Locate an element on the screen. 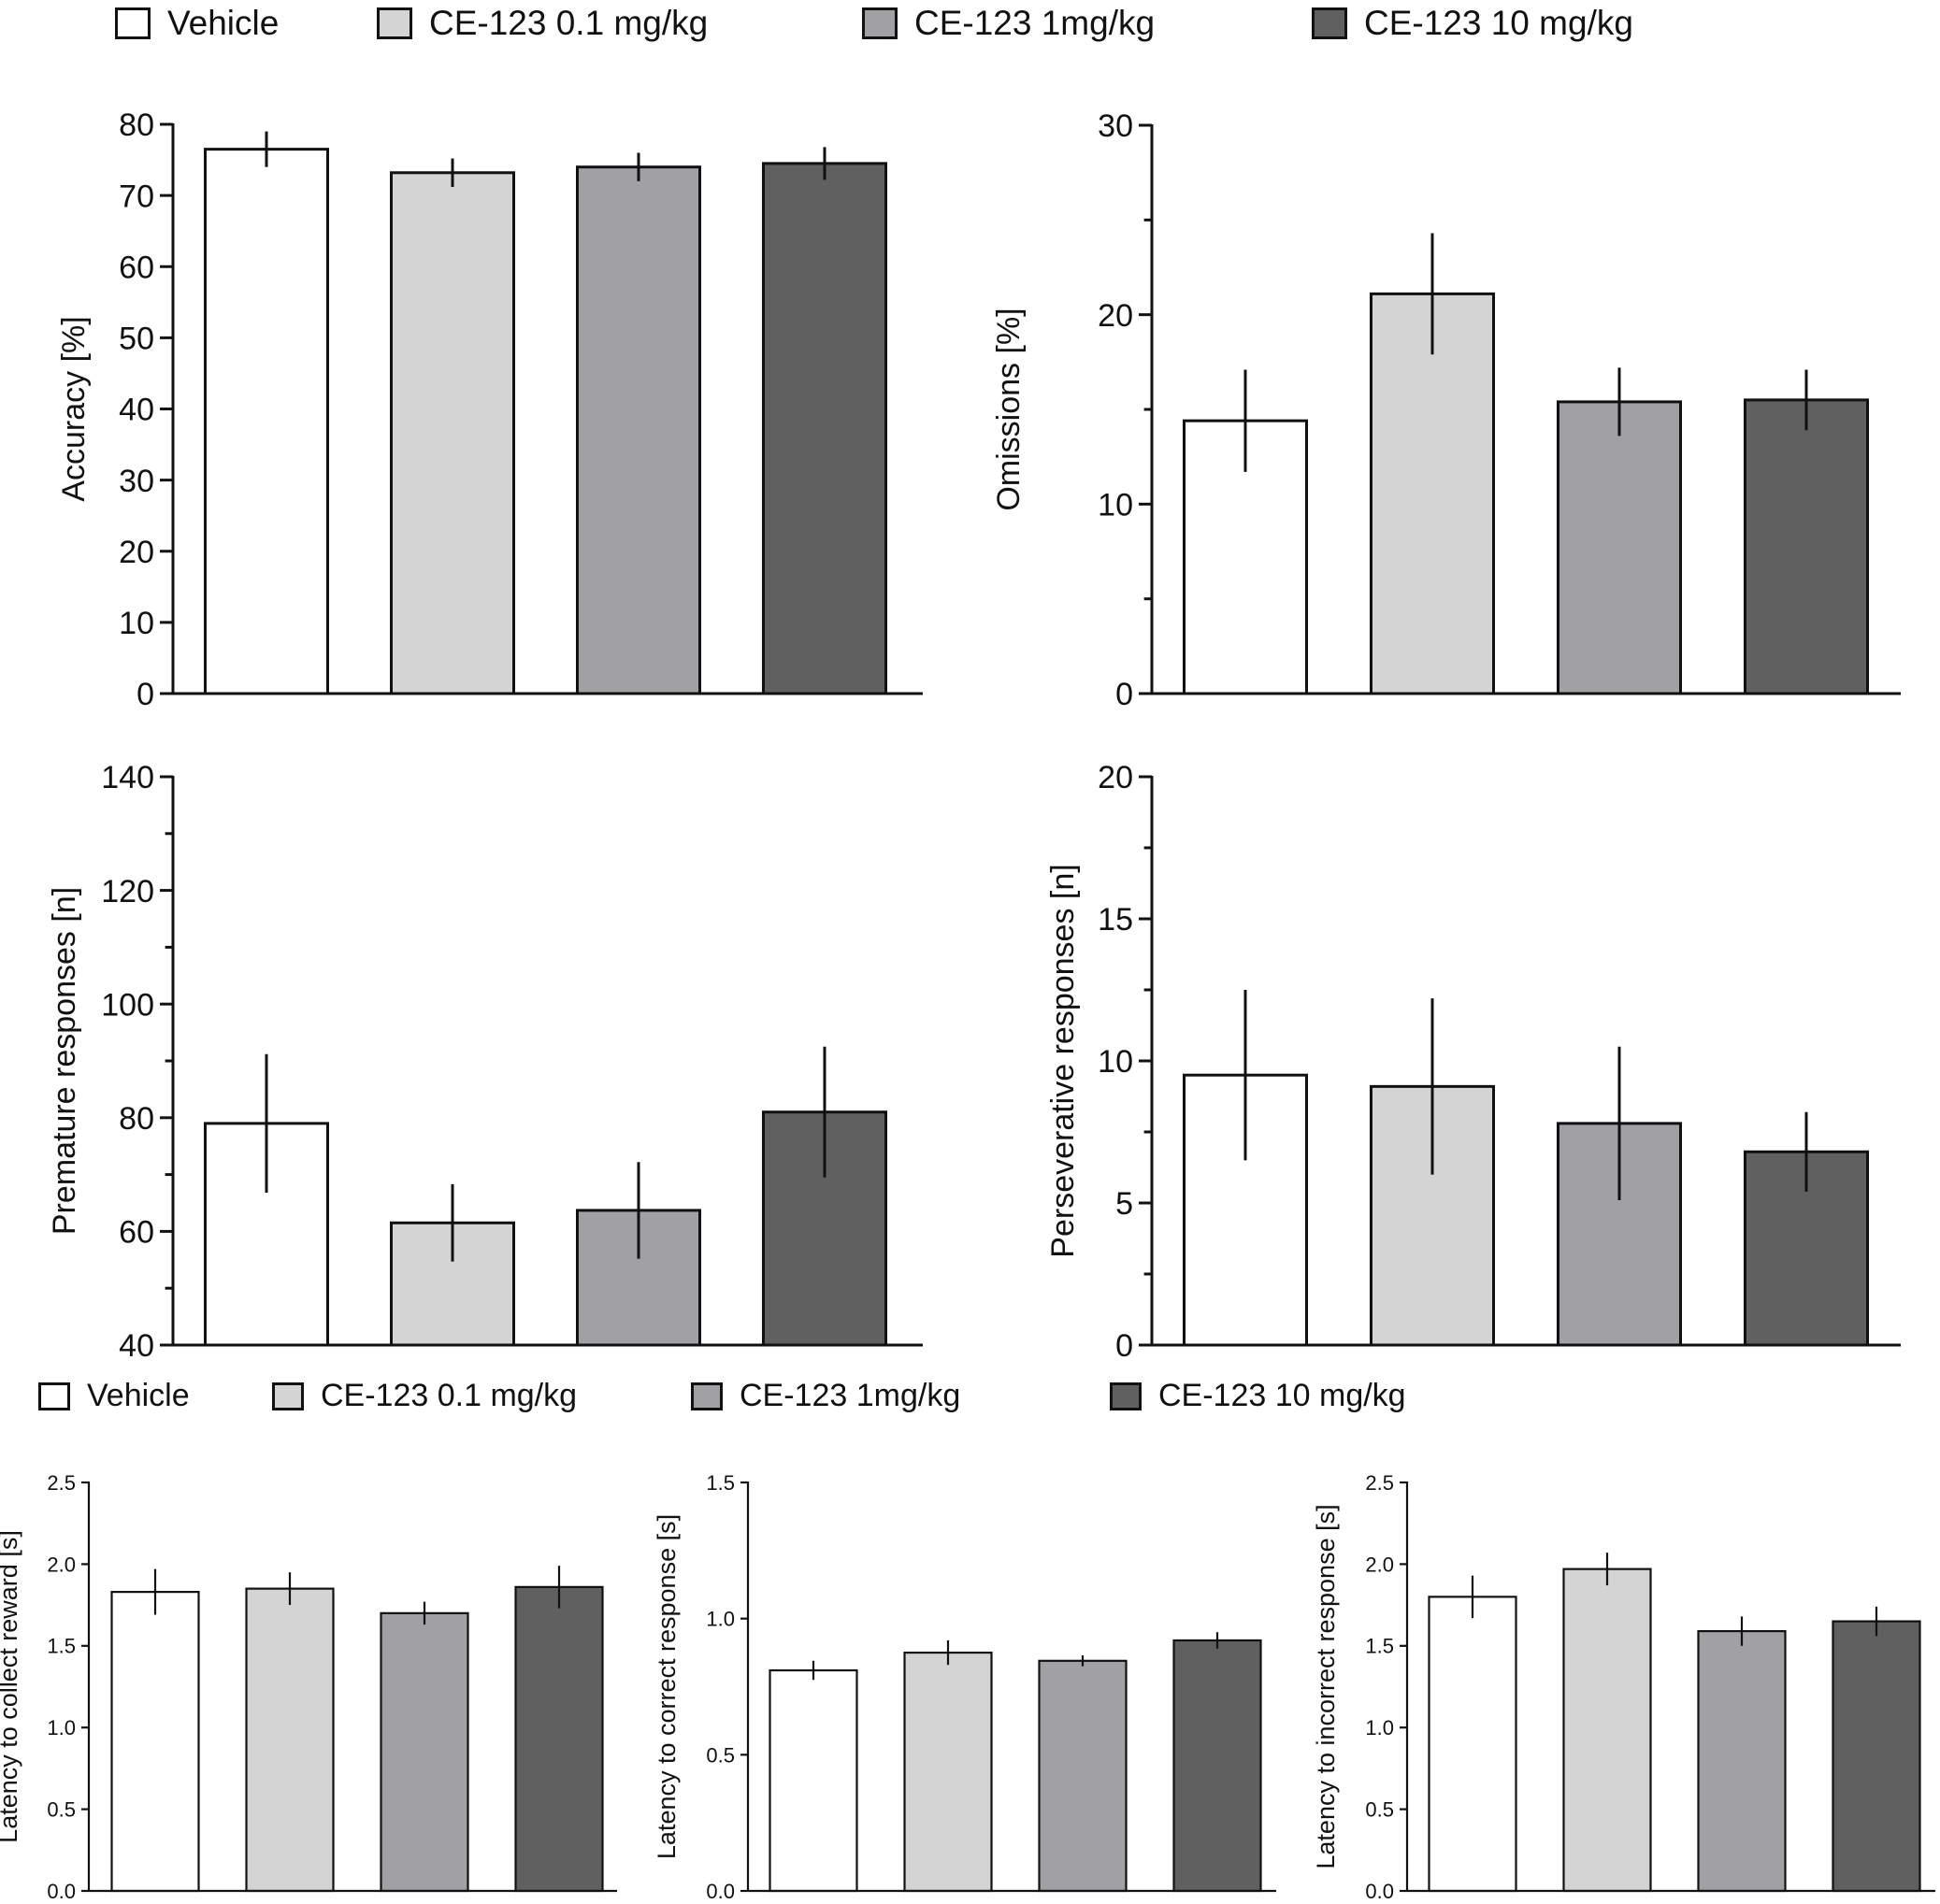  y-axis-title: Accuracy [%] is located at coordinates (74, 408).